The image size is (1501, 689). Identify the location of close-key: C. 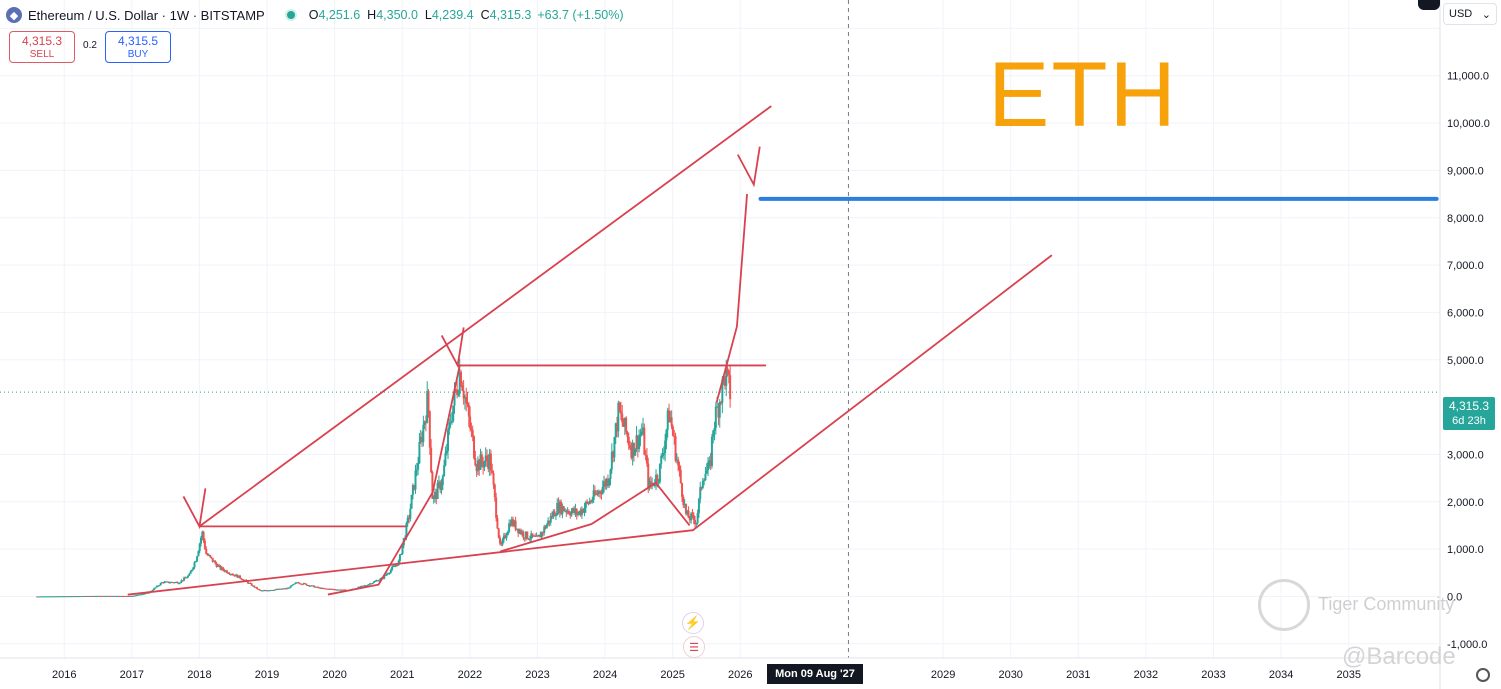
(485, 15).